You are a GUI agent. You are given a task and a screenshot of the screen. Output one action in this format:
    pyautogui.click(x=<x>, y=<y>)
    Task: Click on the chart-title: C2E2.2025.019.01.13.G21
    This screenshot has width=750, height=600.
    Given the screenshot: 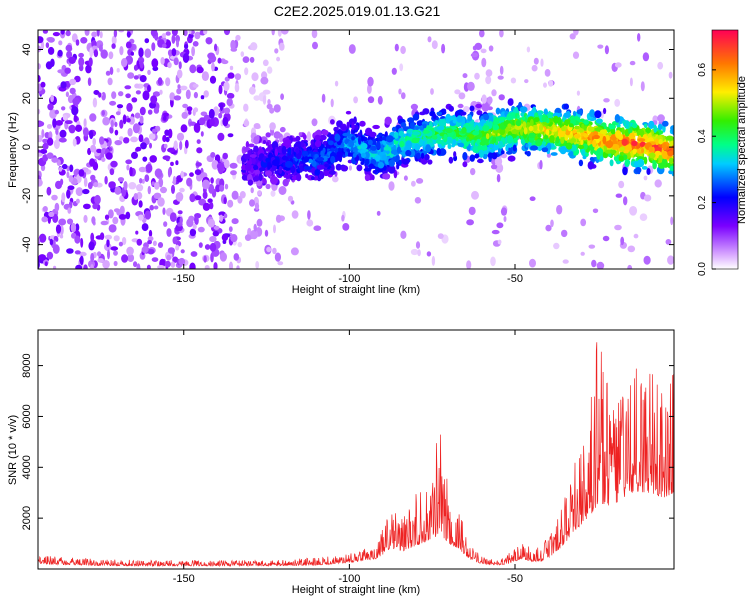 What is the action you would take?
    pyautogui.click(x=357, y=11)
    